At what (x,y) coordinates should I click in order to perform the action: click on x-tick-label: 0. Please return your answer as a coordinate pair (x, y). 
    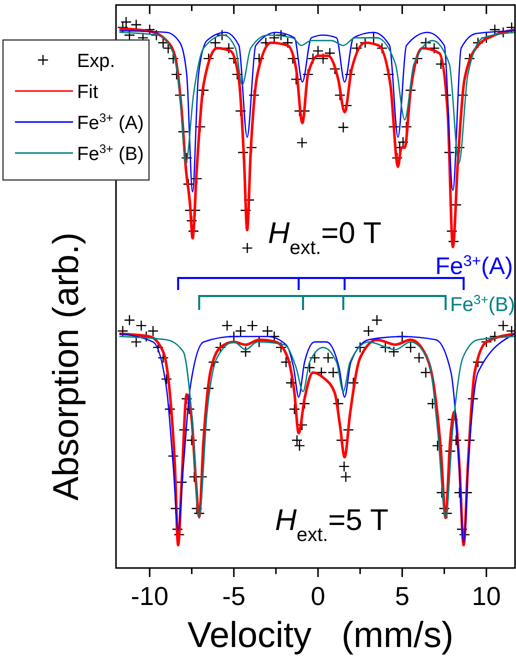
    Looking at the image, I should click on (318, 596).